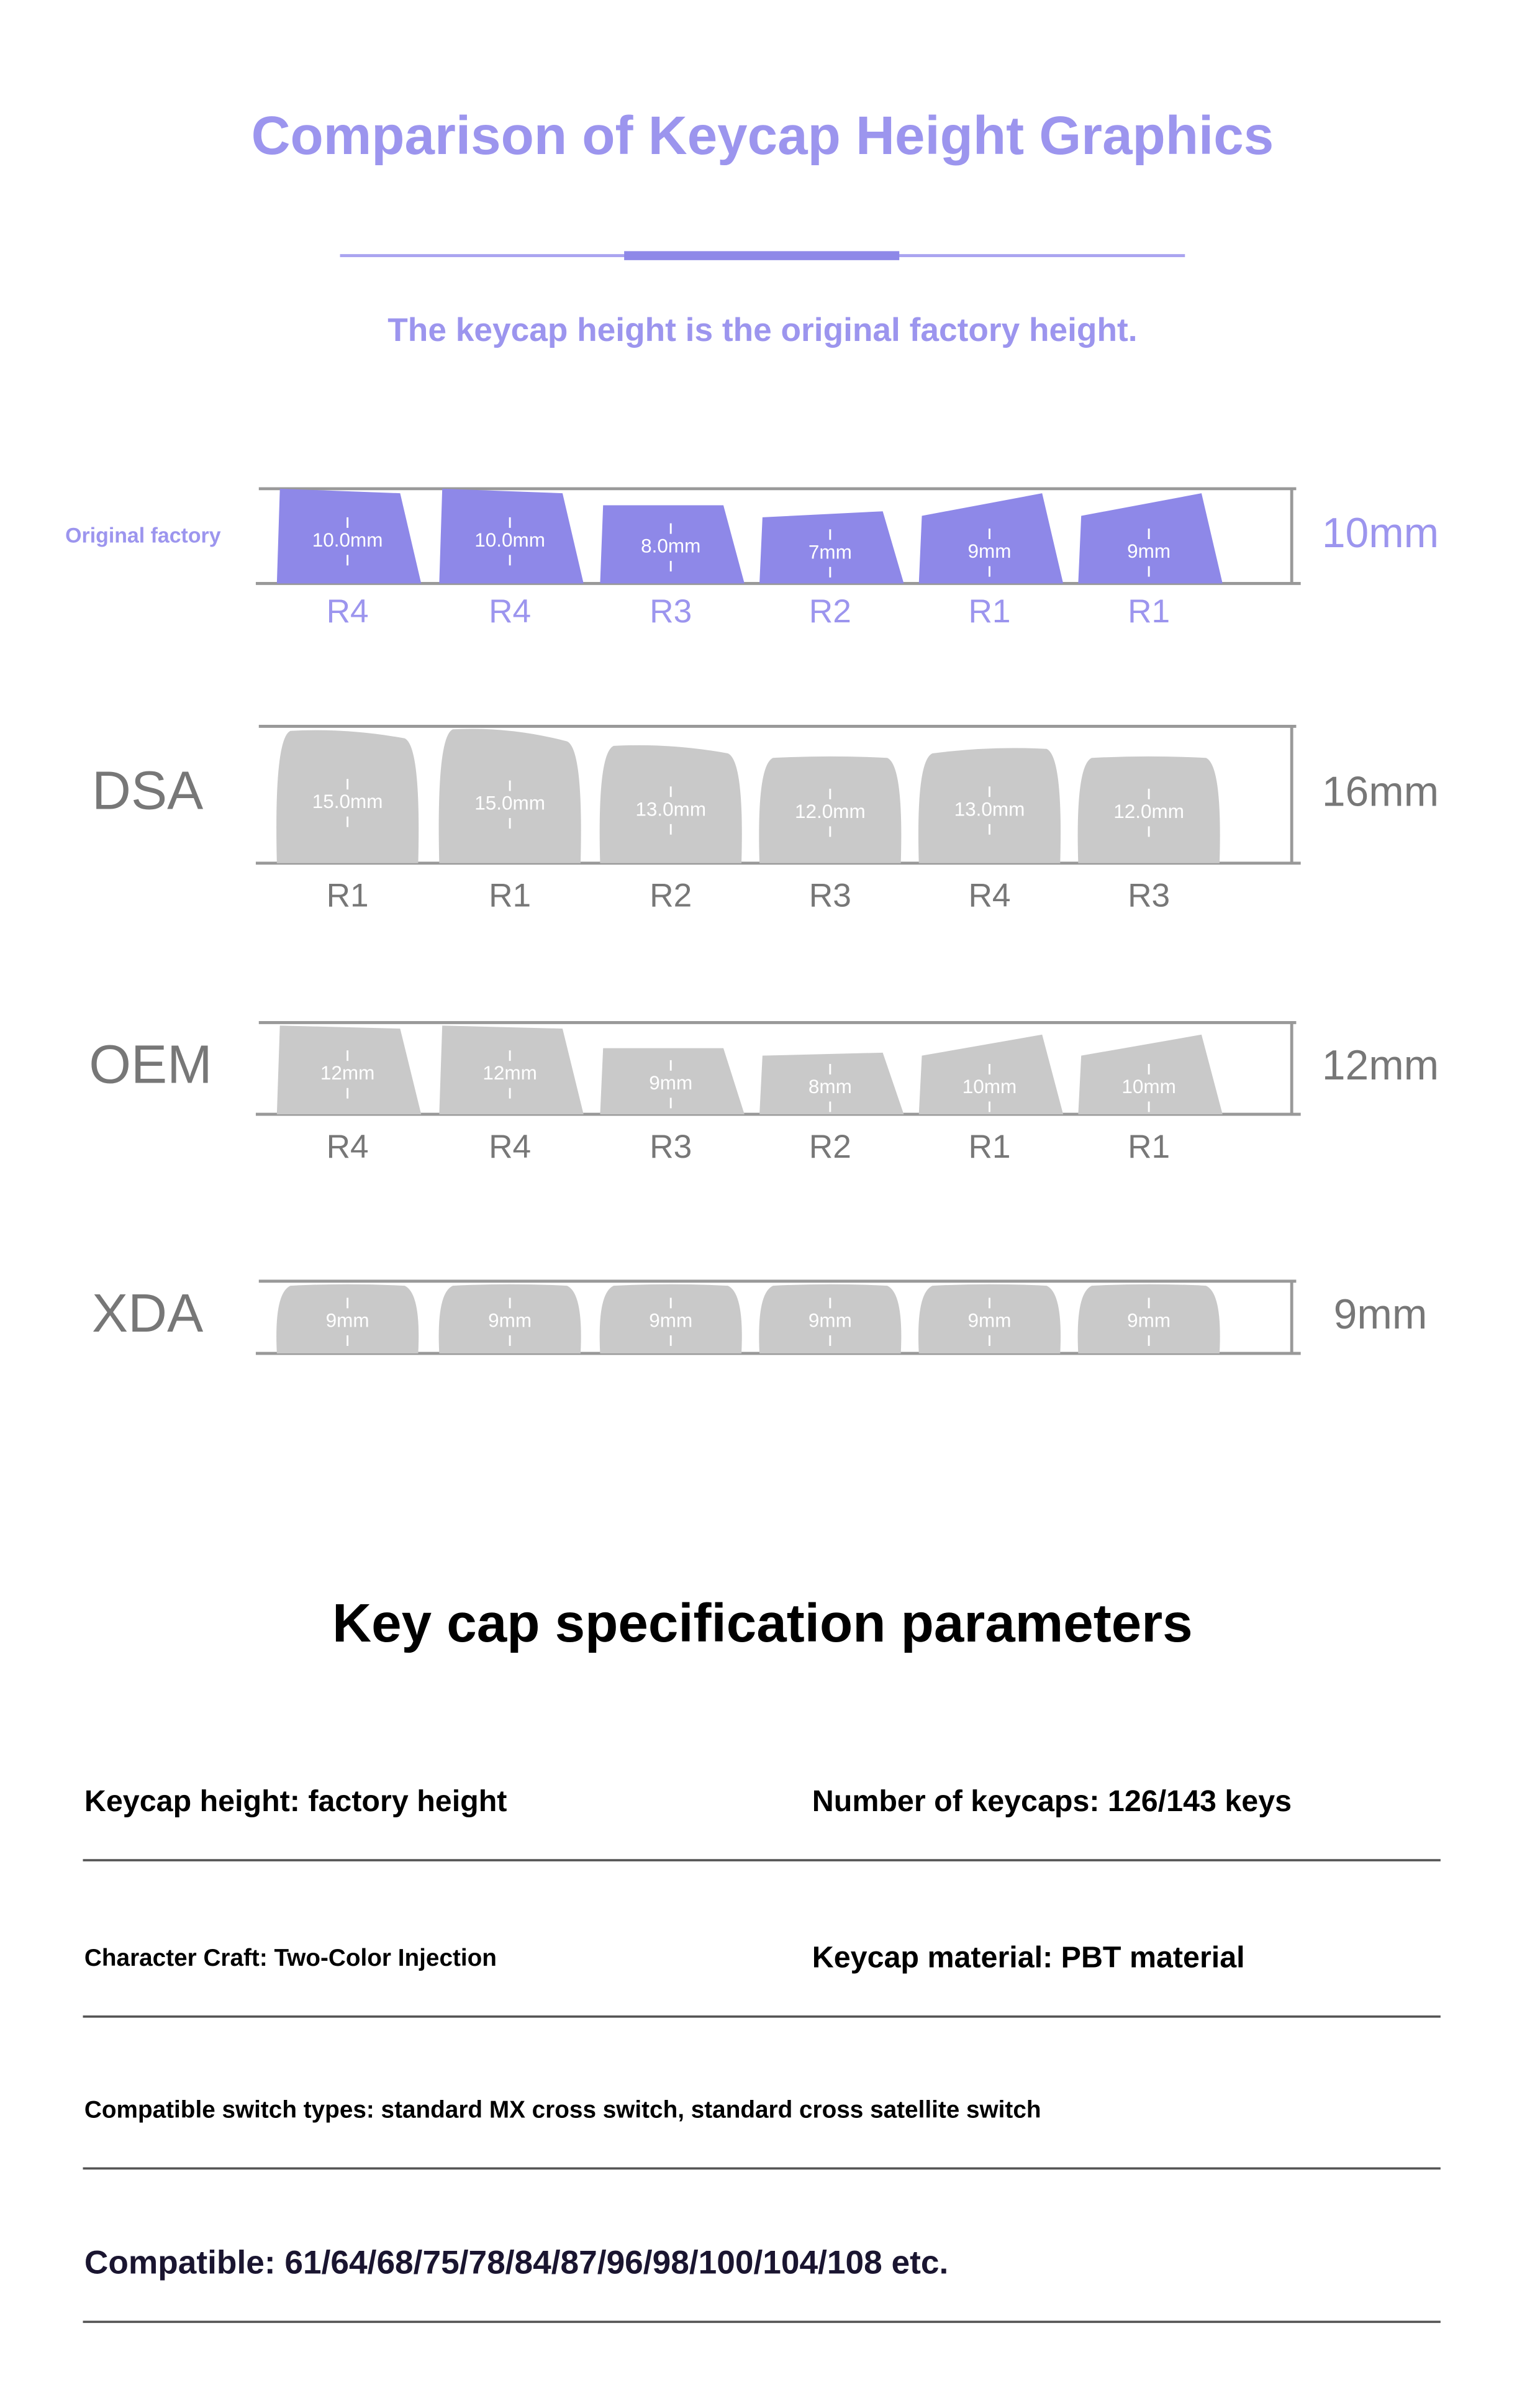 This screenshot has height=2385, width=1540. What do you see at coordinates (150, 1064) in the screenshot?
I see `profile-name: OEM` at bounding box center [150, 1064].